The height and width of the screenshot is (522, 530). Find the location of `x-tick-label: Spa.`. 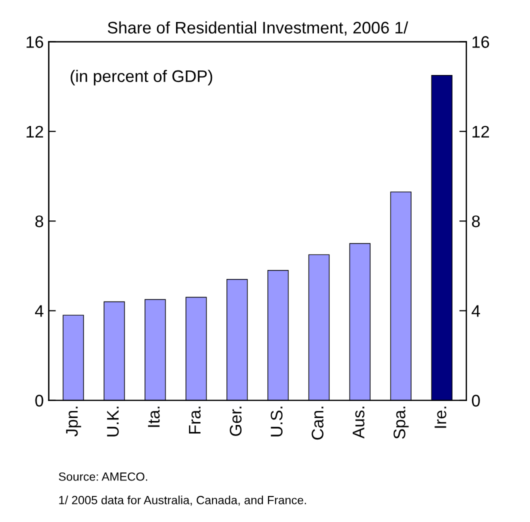

x-tick-label: Spa. is located at coordinates (401, 422).